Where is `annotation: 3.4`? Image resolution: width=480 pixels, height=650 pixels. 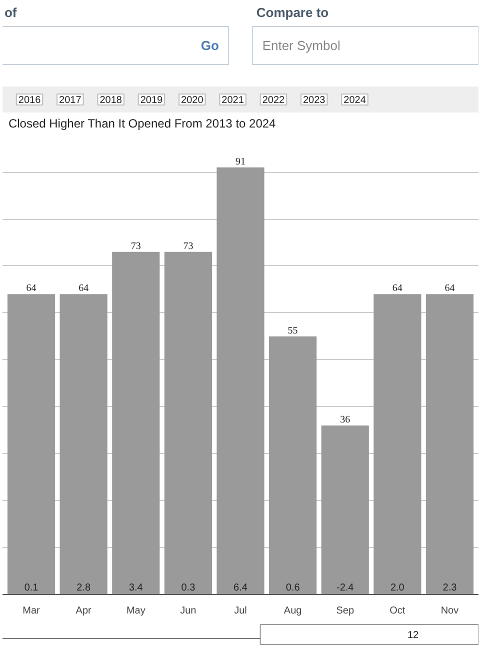 annotation: 3.4 is located at coordinates (136, 588).